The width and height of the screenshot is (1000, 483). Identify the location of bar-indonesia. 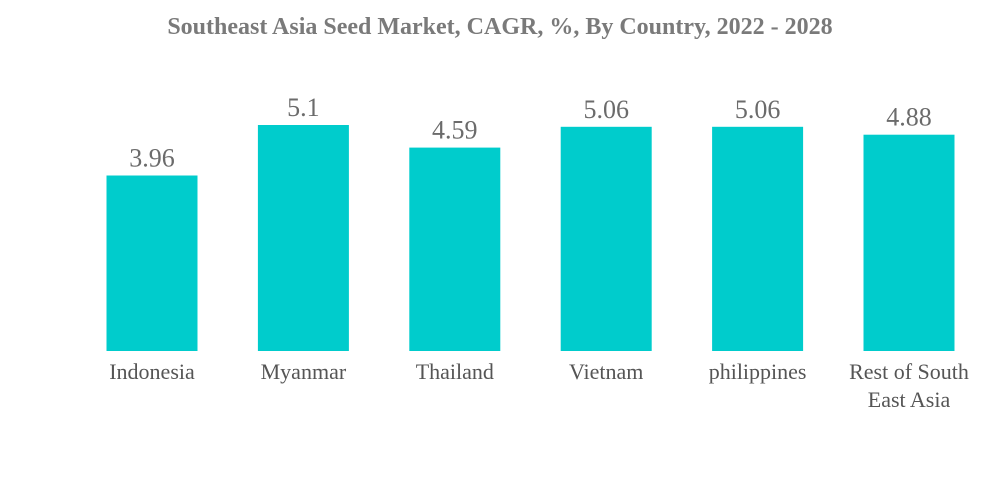
(152, 263).